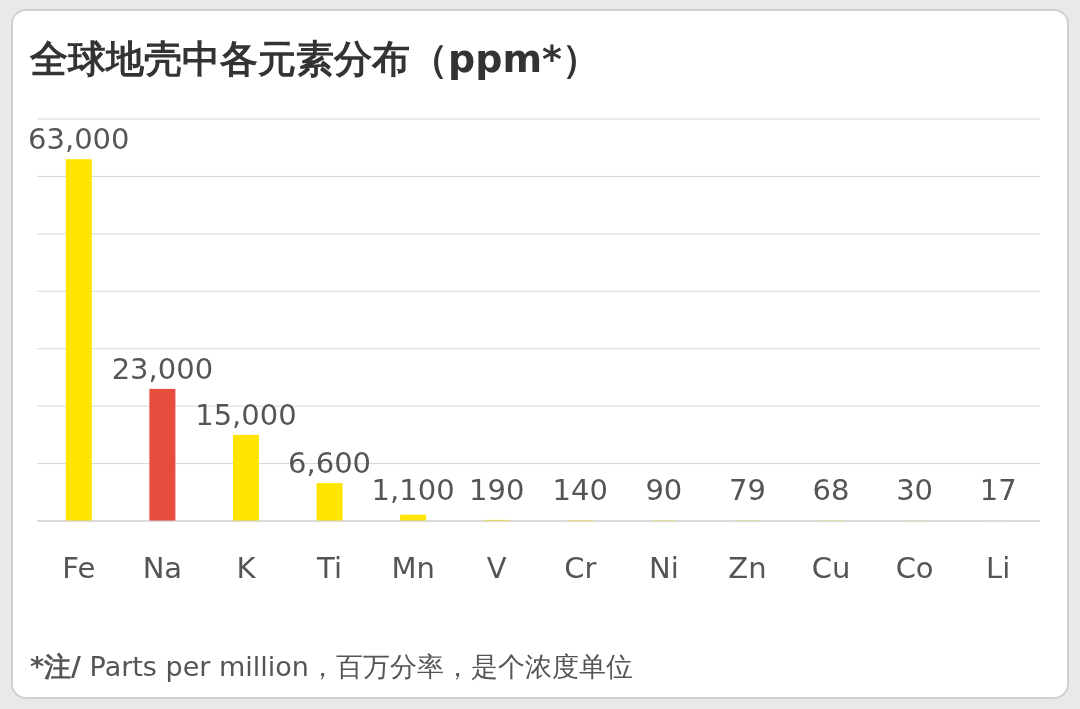 The width and height of the screenshot is (1080, 709). Describe the element at coordinates (79, 139) in the screenshot. I see `data-label: 63,000` at that location.